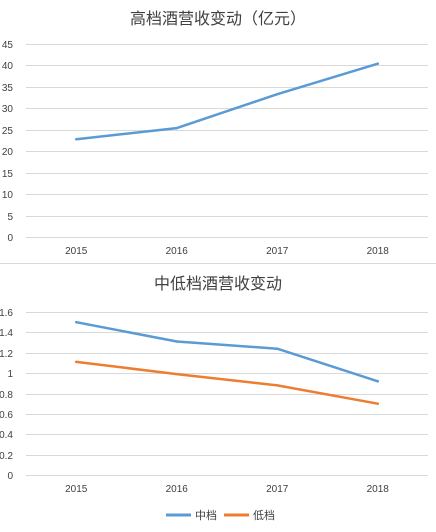 The width and height of the screenshot is (436, 532). I want to click on y-tick-label: 5, so click(10, 217).